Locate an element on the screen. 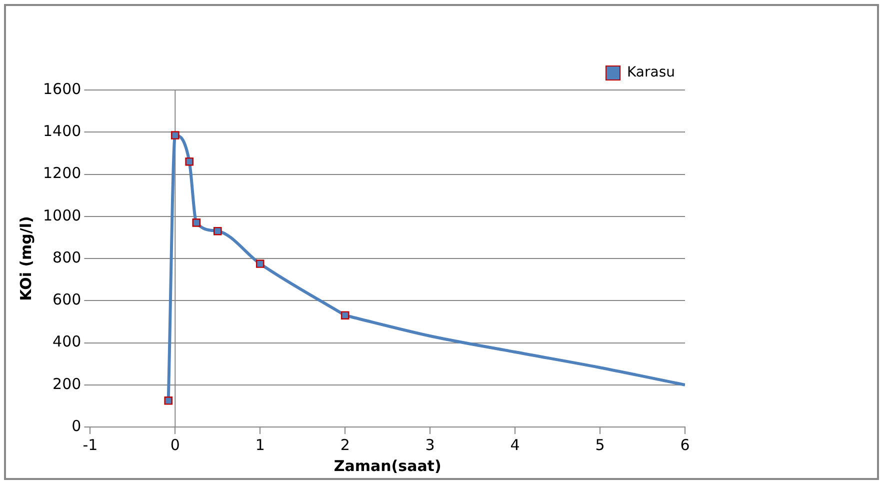  x-axis-title: Zaman(saat) is located at coordinates (388, 465).